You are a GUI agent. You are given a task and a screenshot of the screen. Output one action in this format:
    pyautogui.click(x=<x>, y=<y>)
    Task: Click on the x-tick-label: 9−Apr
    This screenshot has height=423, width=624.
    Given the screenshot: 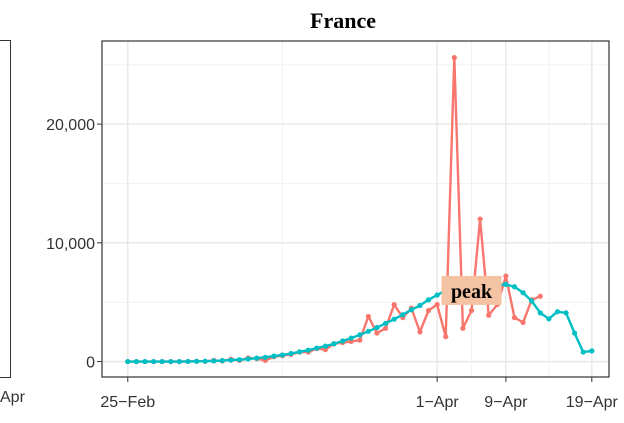 What is the action you would take?
    pyautogui.click(x=506, y=402)
    